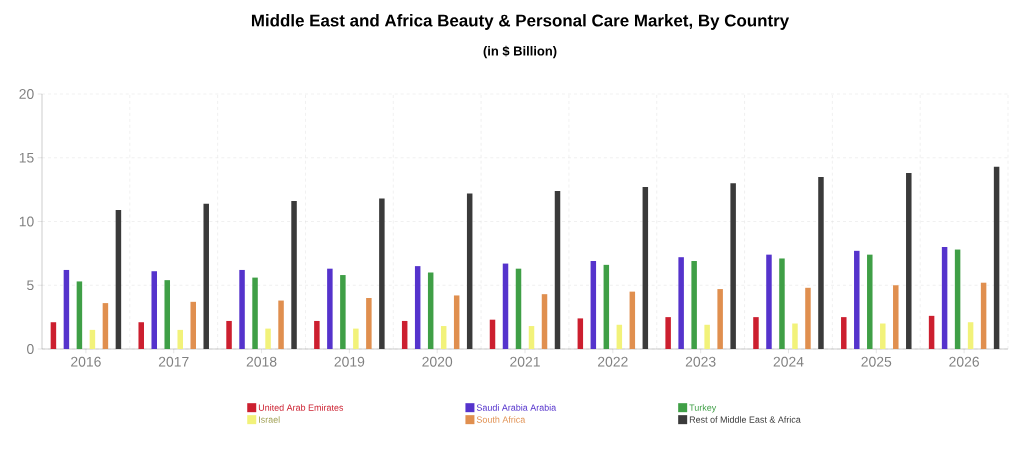 This screenshot has height=469, width=1013. Describe the element at coordinates (520, 52) in the screenshot. I see `chart-subtitle: (in $ Billion)` at that location.